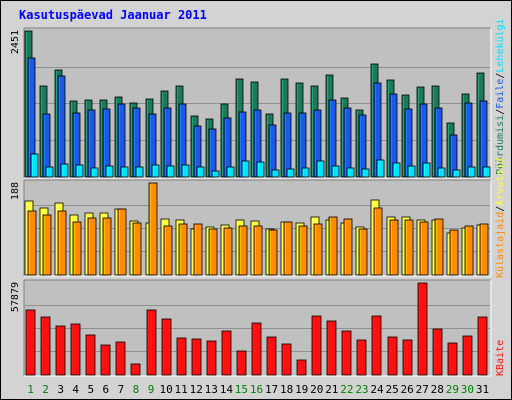 This screenshot has width=512, height=400. I want to click on bar-lehekülgi-day-4, so click(79, 171).